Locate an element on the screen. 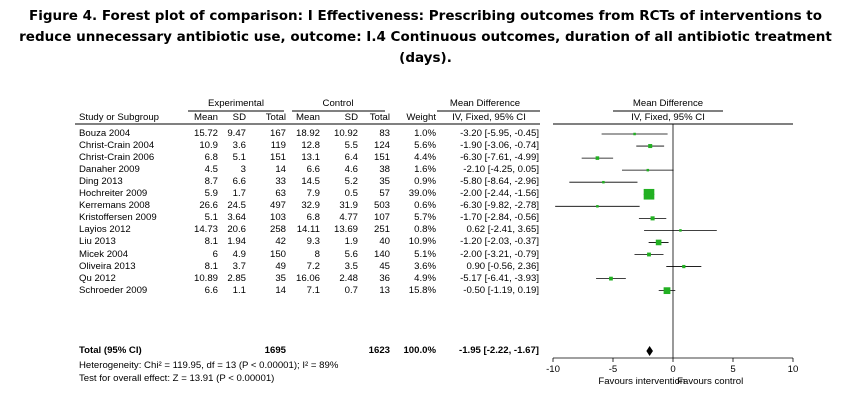  title-line-3: (days). is located at coordinates (425, 58).